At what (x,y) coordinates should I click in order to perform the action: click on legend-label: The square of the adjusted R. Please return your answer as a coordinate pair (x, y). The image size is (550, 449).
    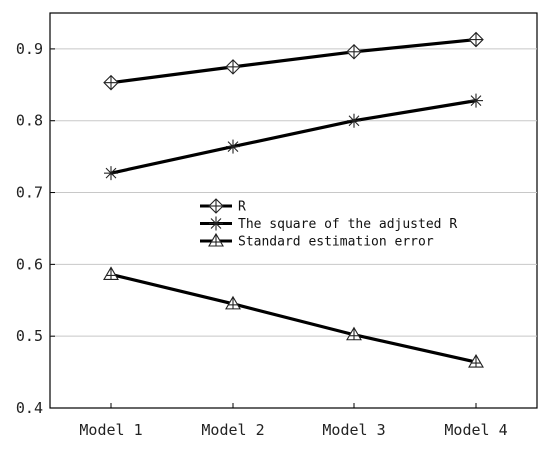
    Looking at the image, I should click on (347, 224).